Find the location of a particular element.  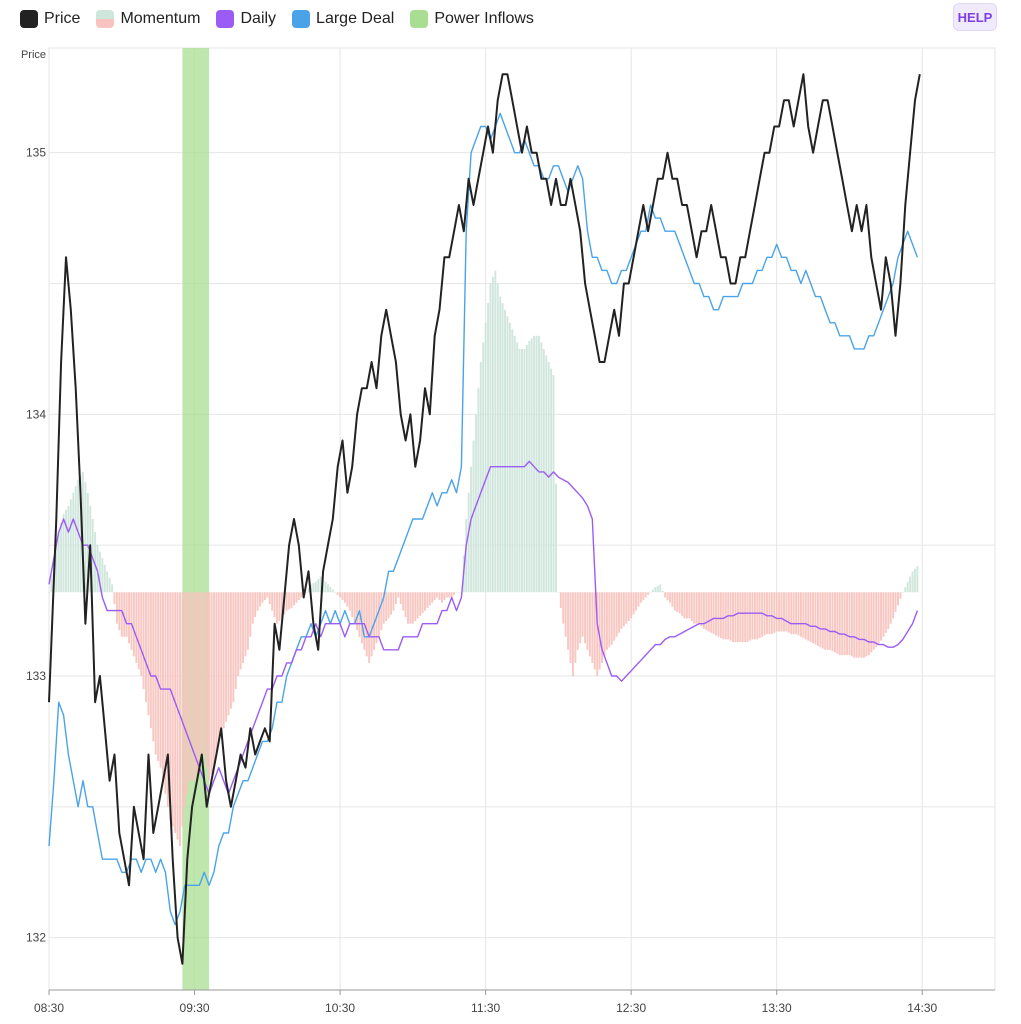

y-tick-label: 134 is located at coordinates (36, 414).